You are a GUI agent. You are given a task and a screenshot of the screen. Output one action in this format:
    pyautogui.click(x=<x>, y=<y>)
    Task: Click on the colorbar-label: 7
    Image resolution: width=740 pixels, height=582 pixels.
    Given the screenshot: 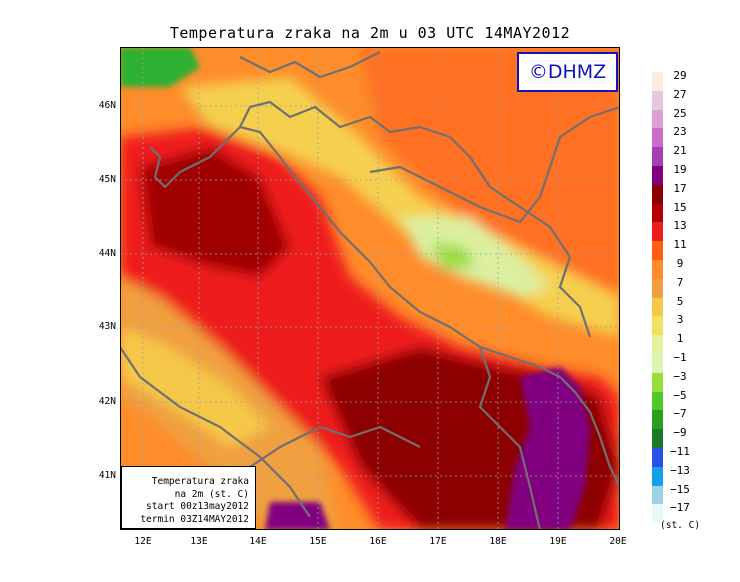 What is the action you would take?
    pyautogui.click(x=680, y=282)
    